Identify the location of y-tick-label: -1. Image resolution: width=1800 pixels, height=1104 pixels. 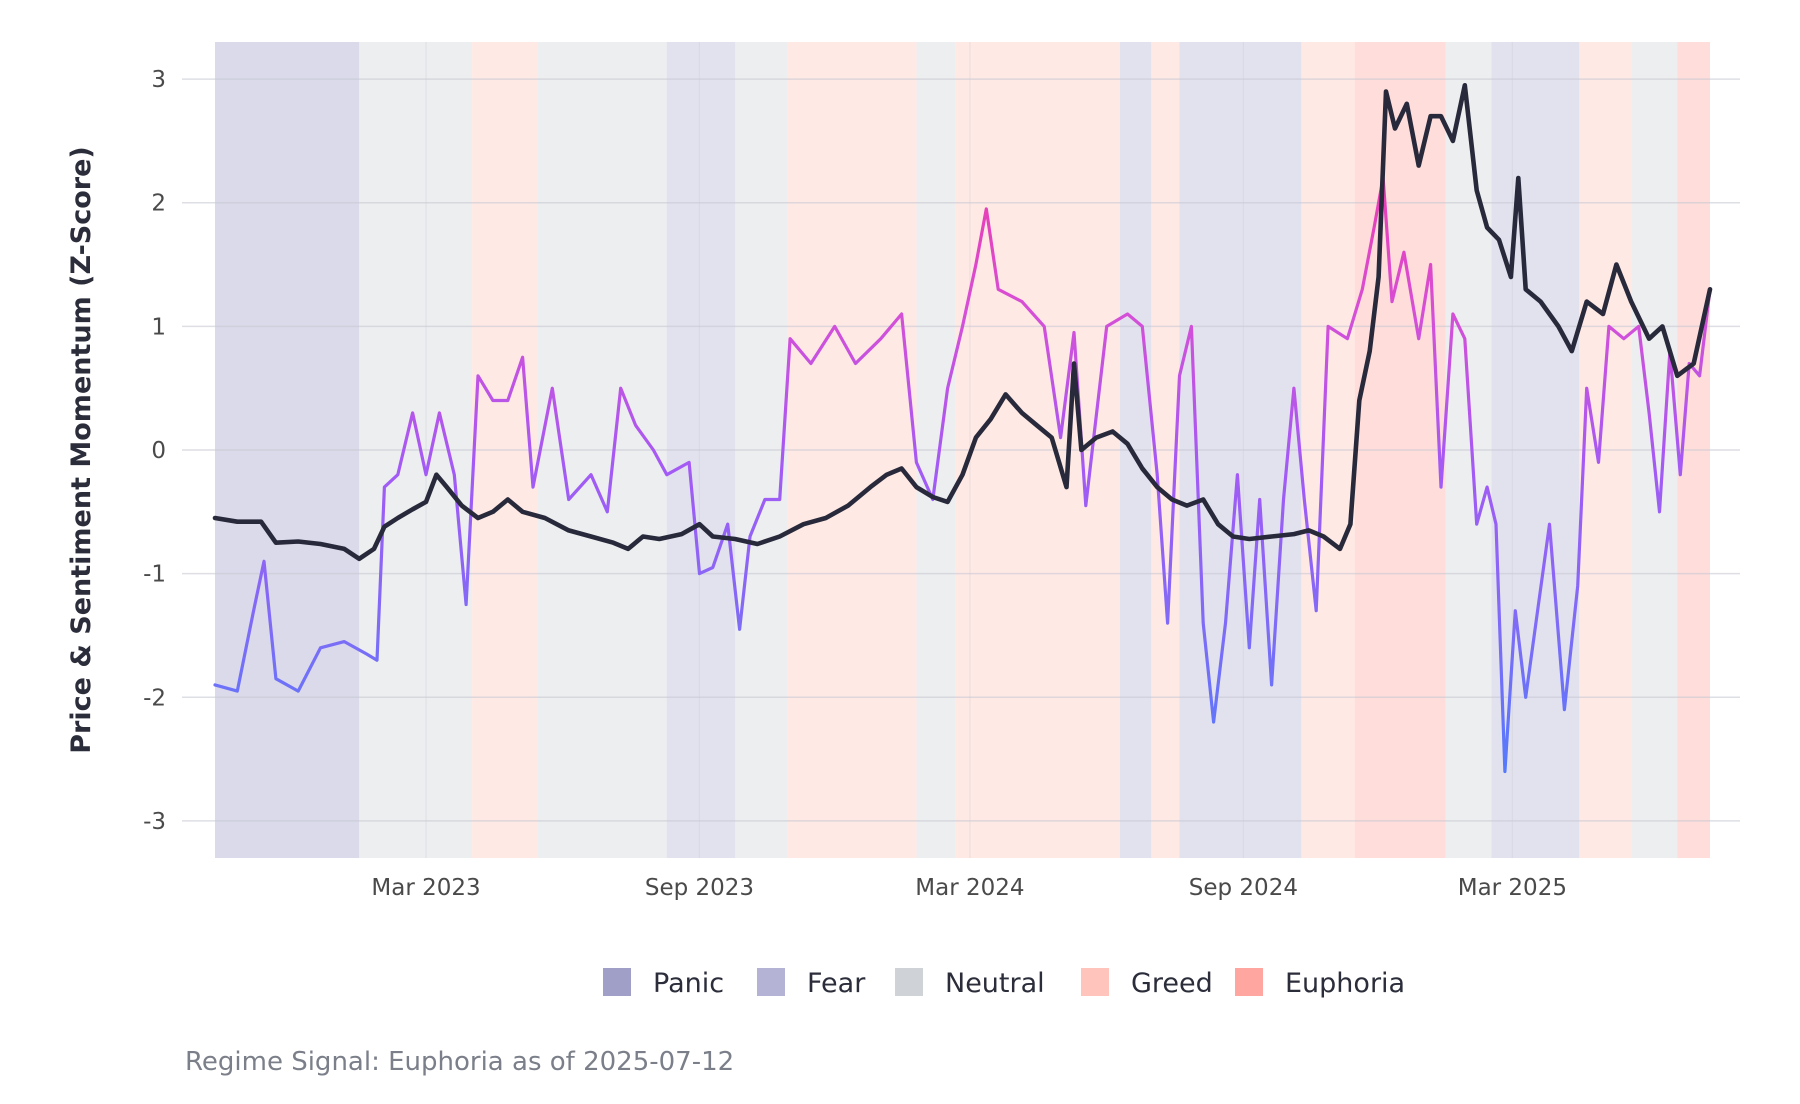
(154, 575).